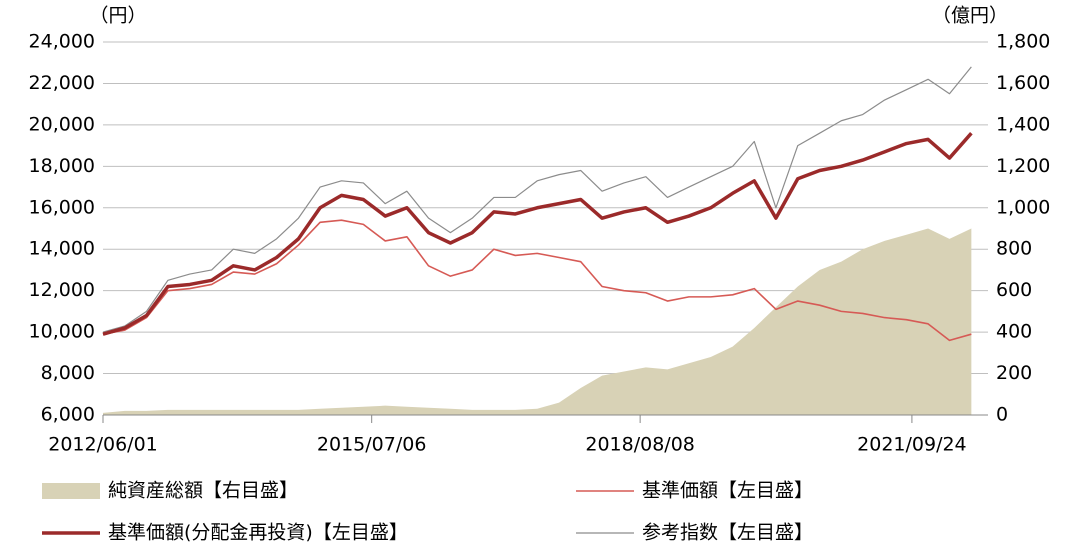  Describe the element at coordinates (103, 445) in the screenshot. I see `x-tick-label: 2012/06/01` at that location.